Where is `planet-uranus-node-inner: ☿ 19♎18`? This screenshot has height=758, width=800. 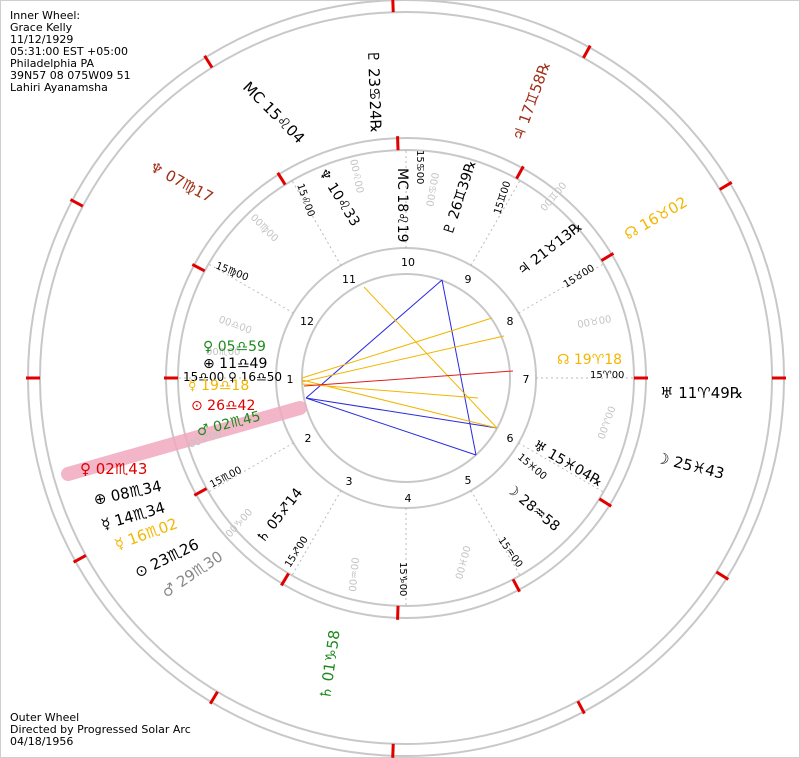
planet-uranus-node-inner: ☿ 19♎18 is located at coordinates (218, 386).